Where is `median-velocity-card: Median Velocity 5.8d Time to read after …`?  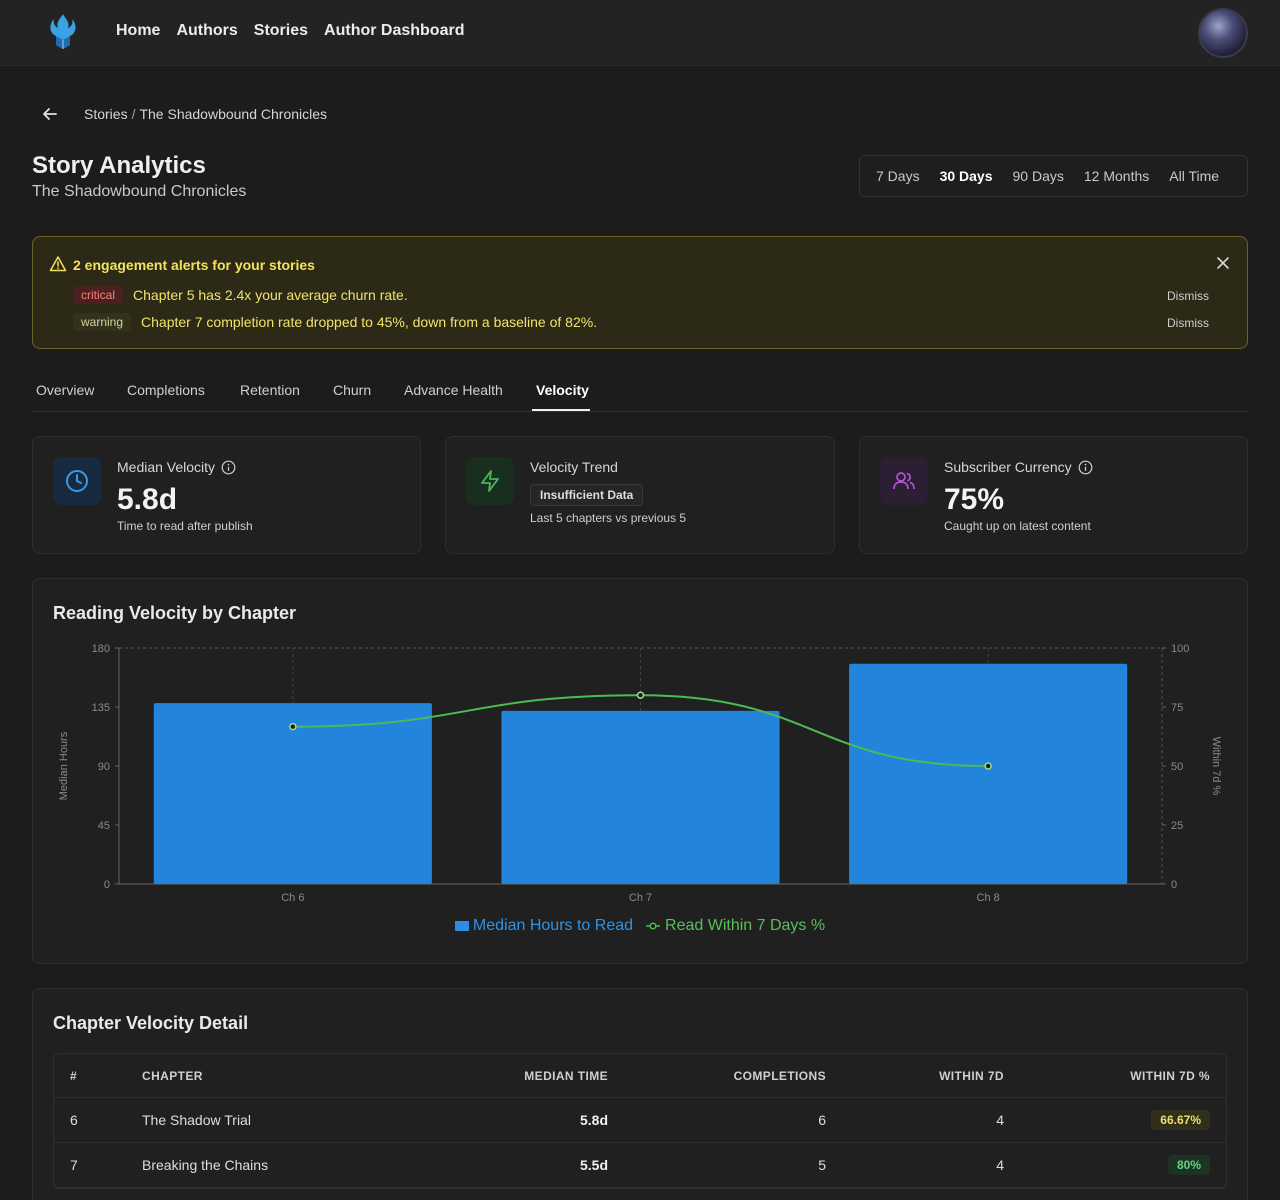 median-velocity-card: Median Velocity 5.8d Time to read after … is located at coordinates (226, 495).